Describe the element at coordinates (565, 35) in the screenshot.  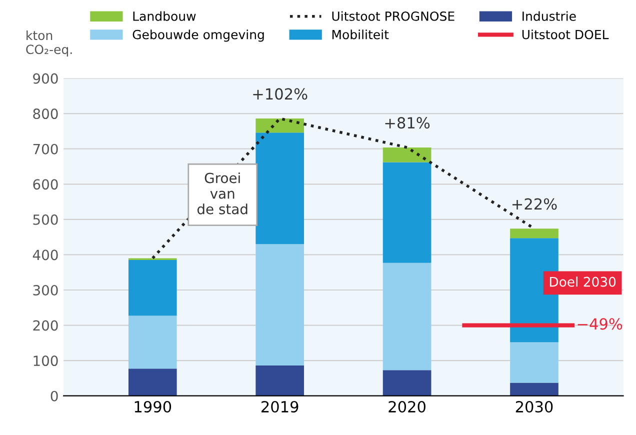
I see `legend-label: Uitstoot DOEL` at that location.